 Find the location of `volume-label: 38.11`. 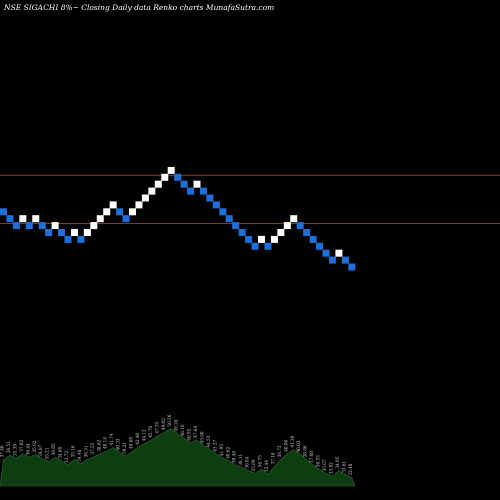

volume-label: 38.11 is located at coordinates (240, 459).